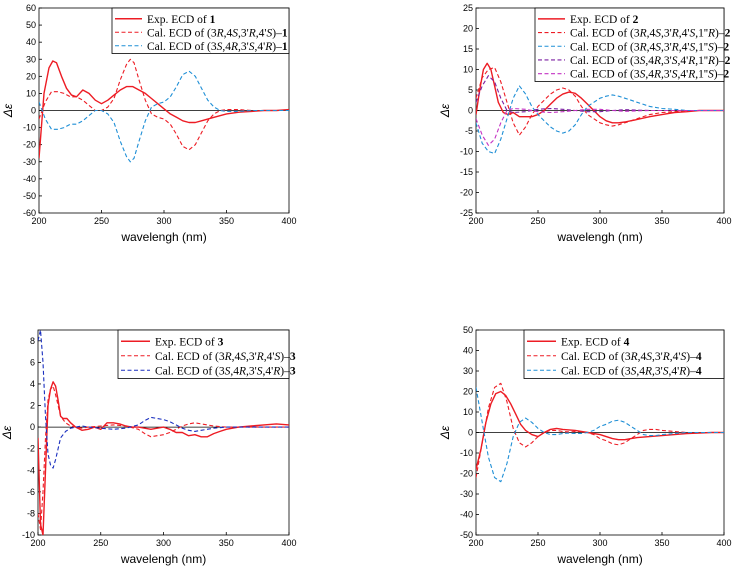  I want to click on legend-label: Cal. ECD of (3R,4S,3'R,4'S)–3, so click(225, 357).